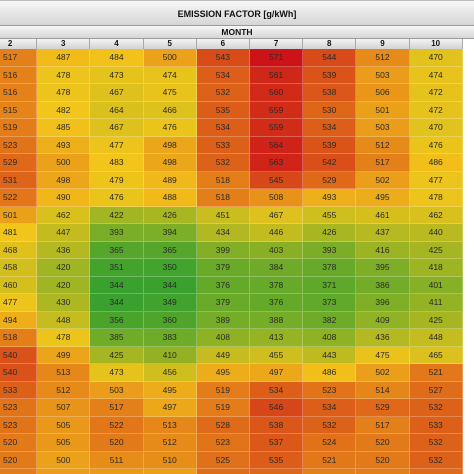  I want to click on heatmap-cell: 466, so click(170, 110).